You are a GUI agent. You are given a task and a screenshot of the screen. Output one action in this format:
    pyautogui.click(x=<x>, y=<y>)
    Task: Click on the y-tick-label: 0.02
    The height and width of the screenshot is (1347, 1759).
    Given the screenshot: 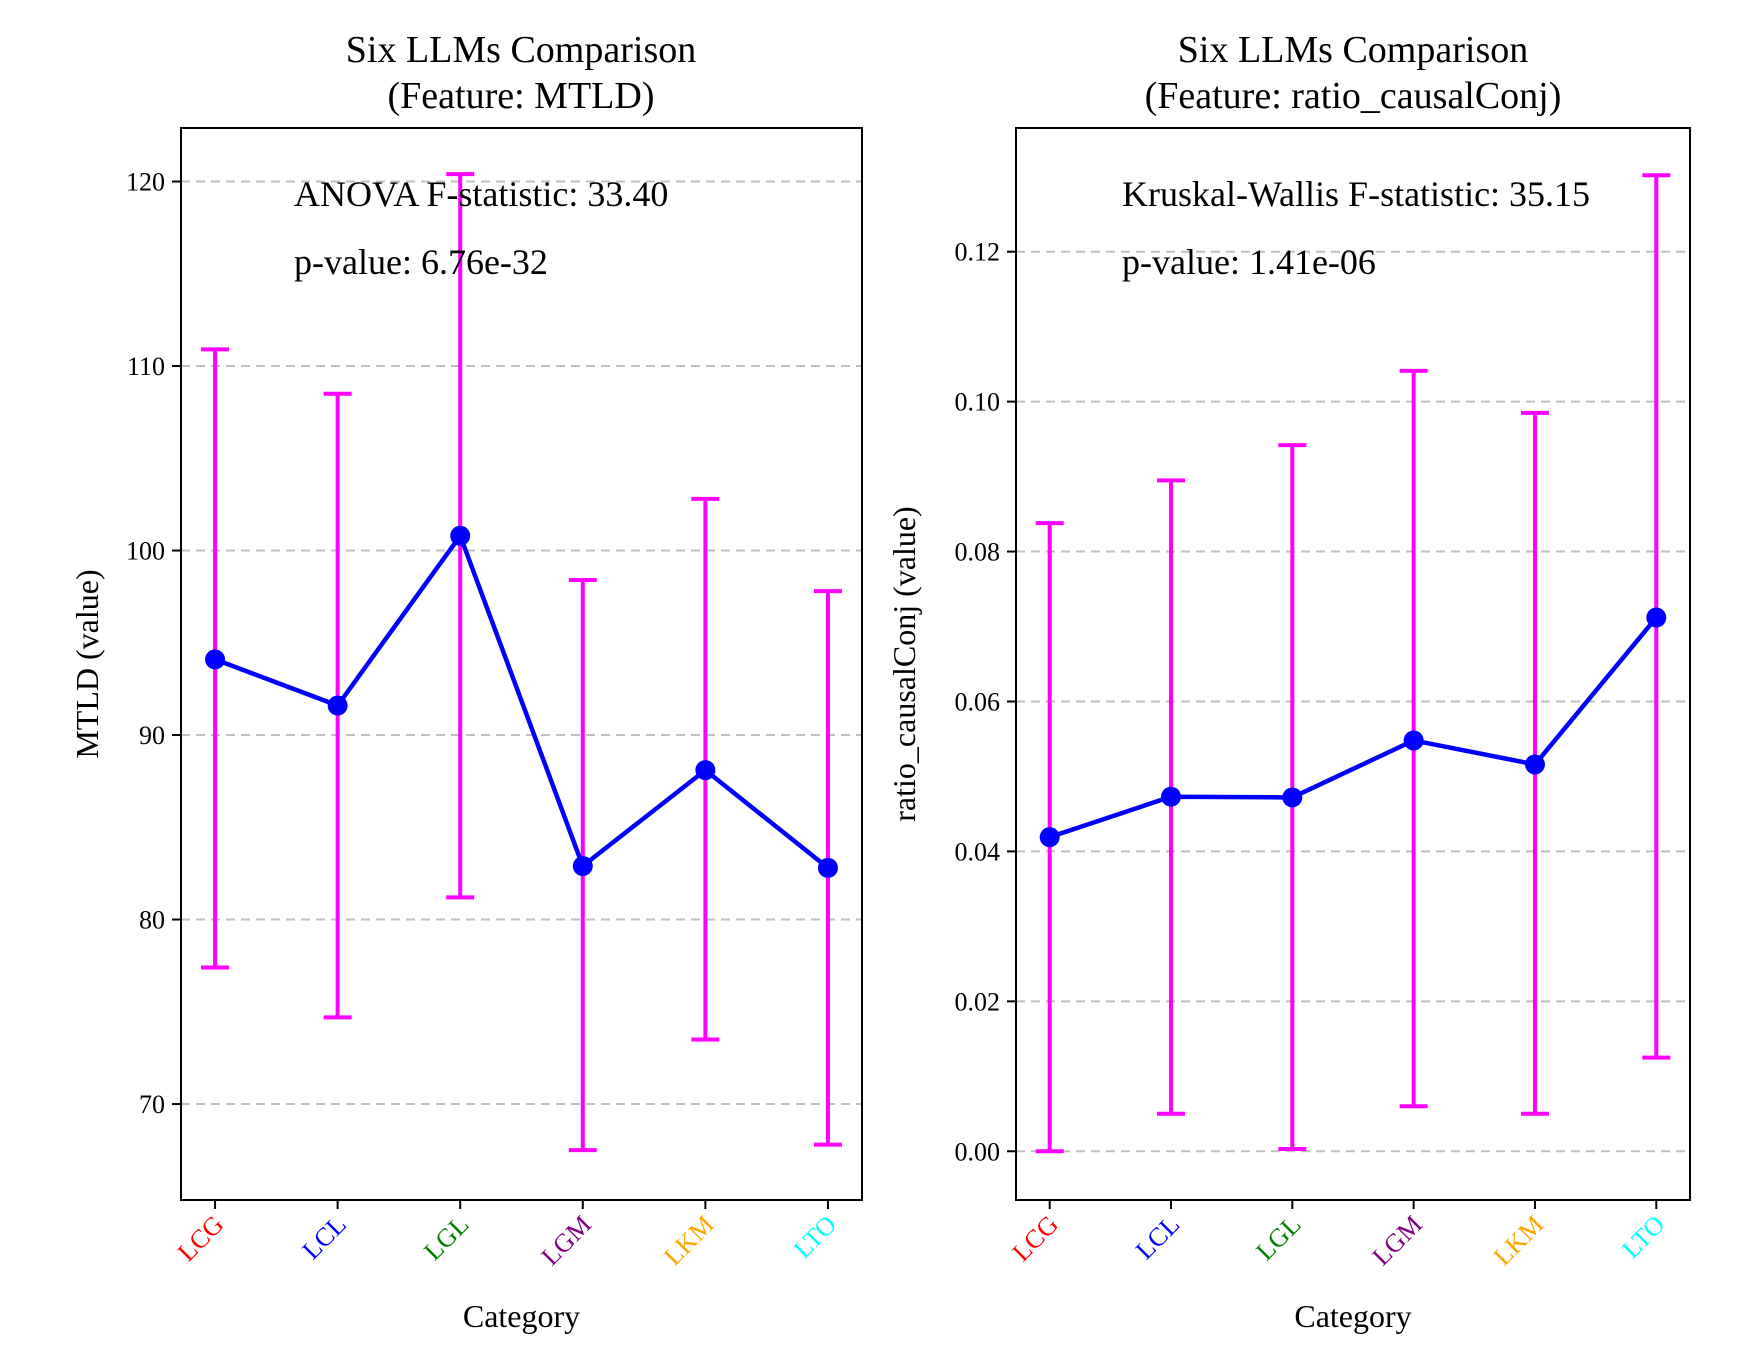 What is the action you would take?
    pyautogui.click(x=978, y=1001)
    